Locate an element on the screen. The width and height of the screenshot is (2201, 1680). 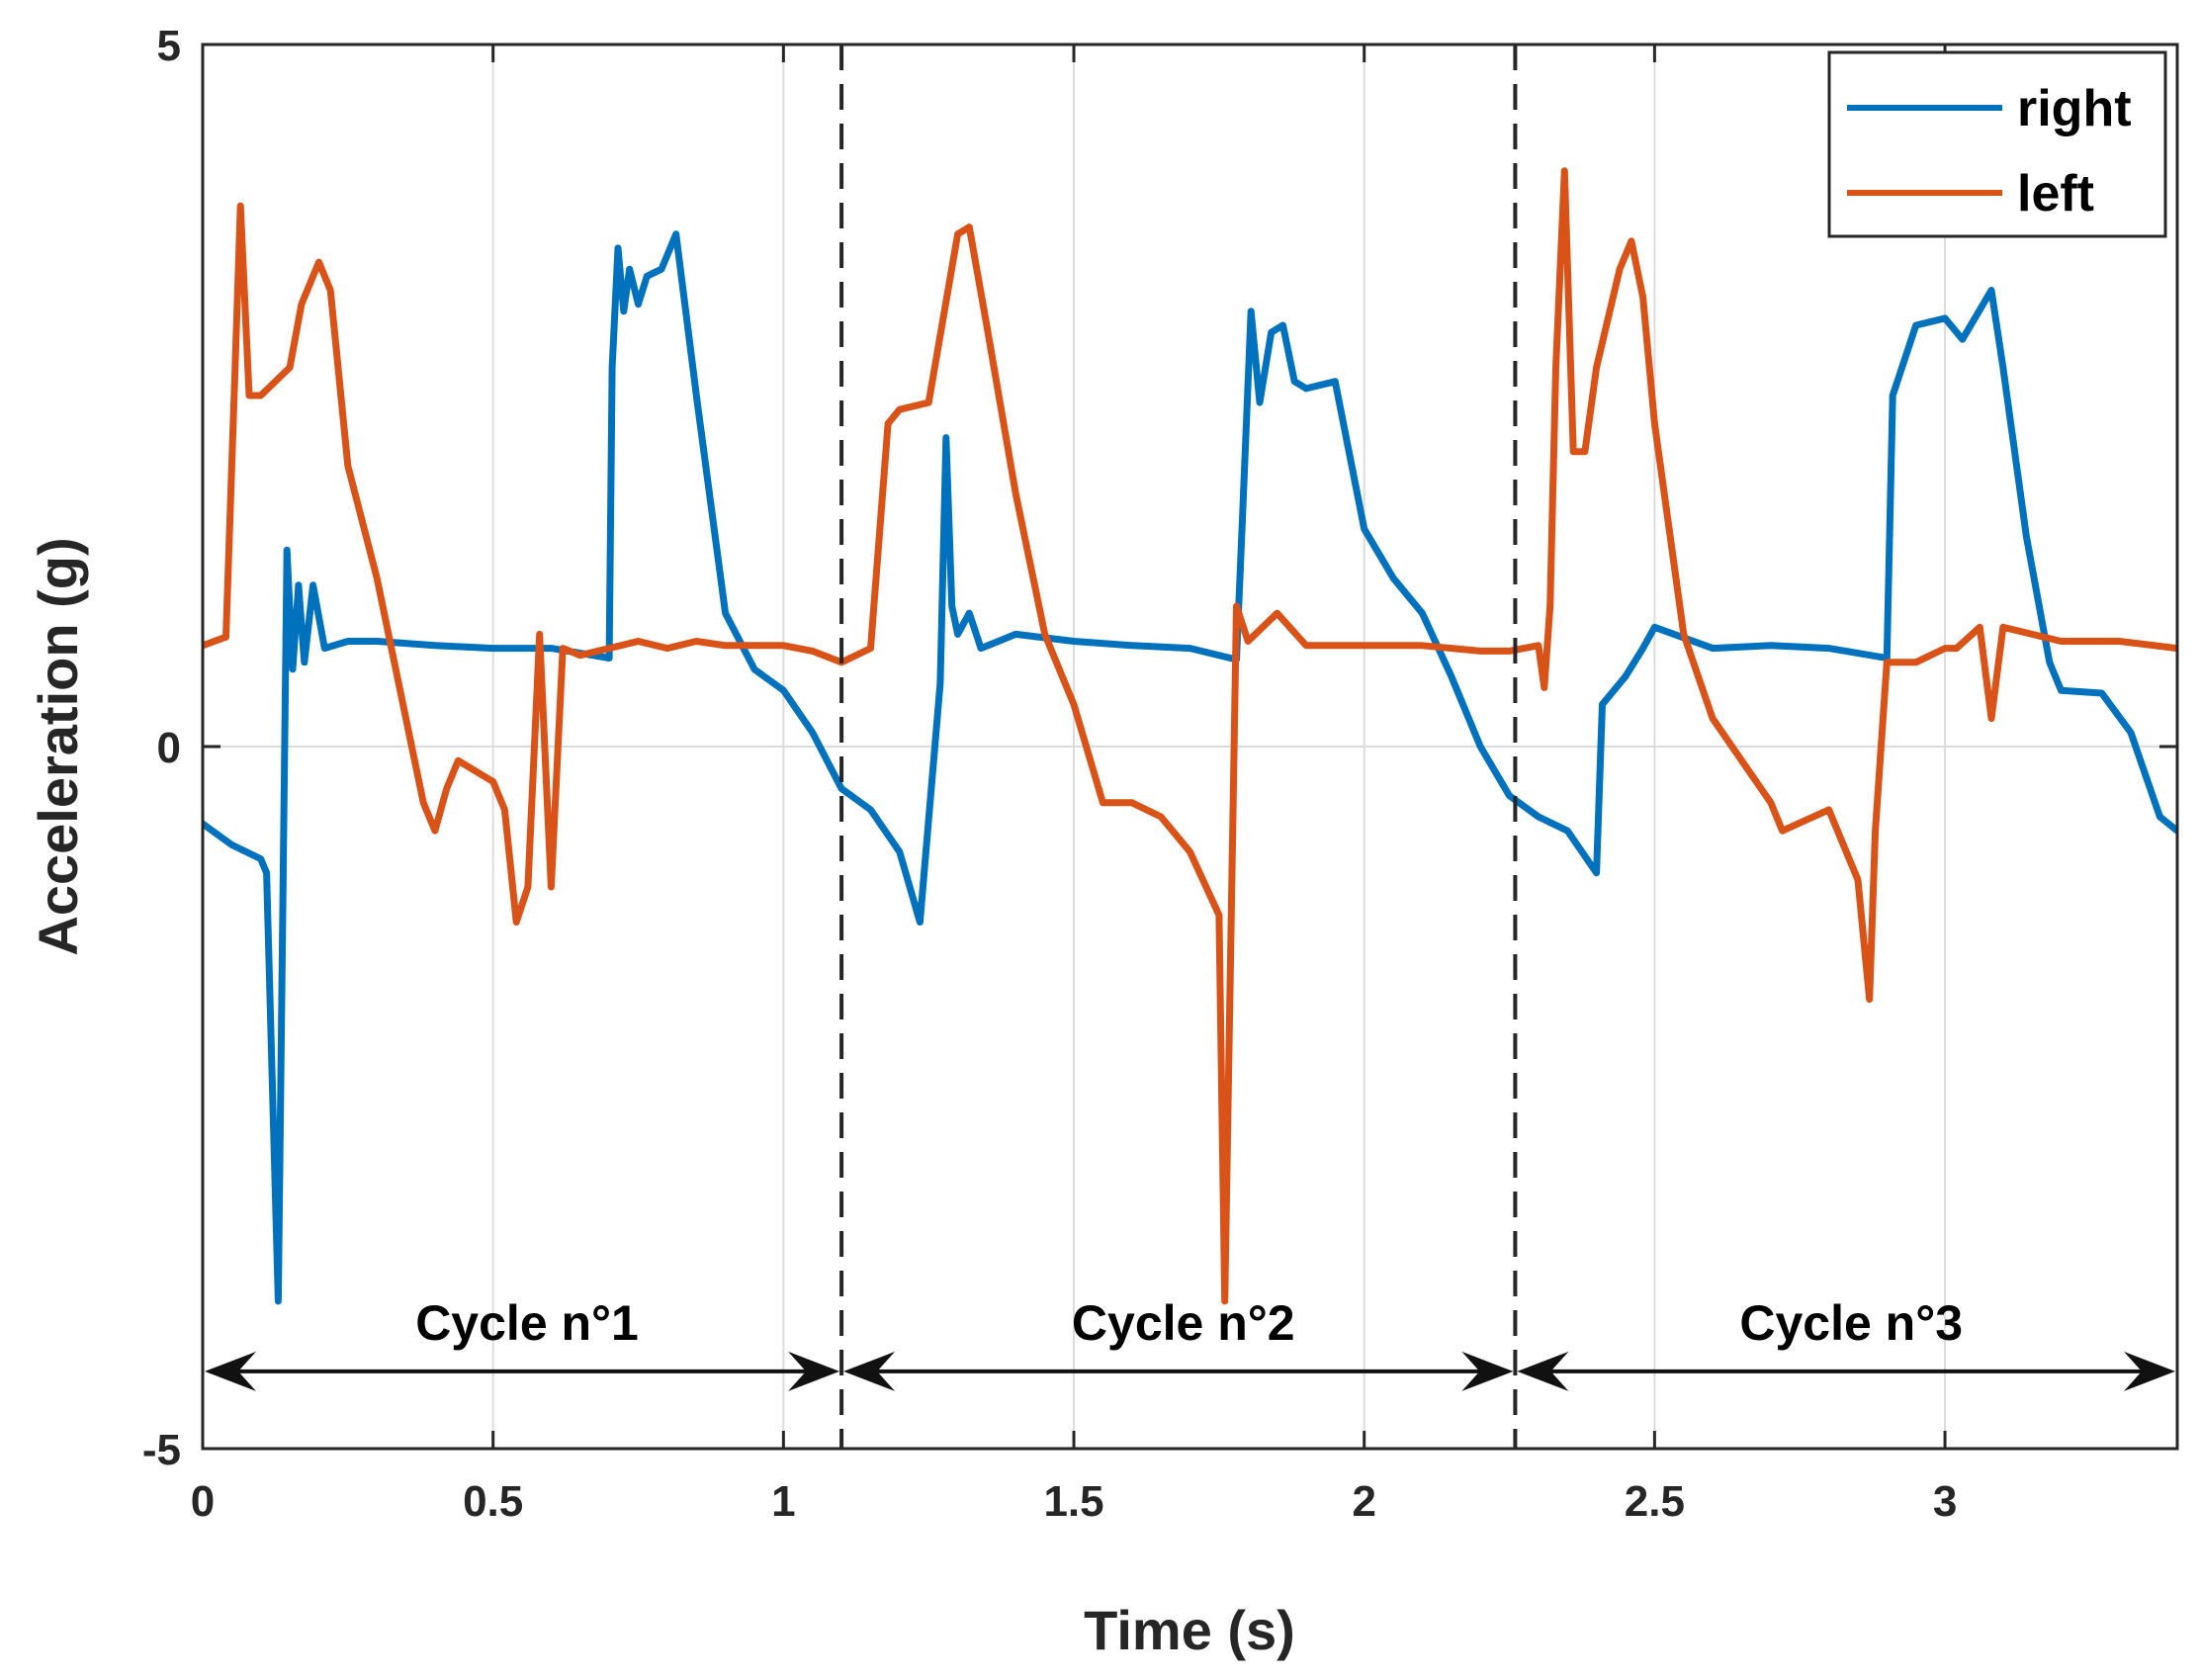
x-tick-label: 1.5 is located at coordinates (1073, 1501).